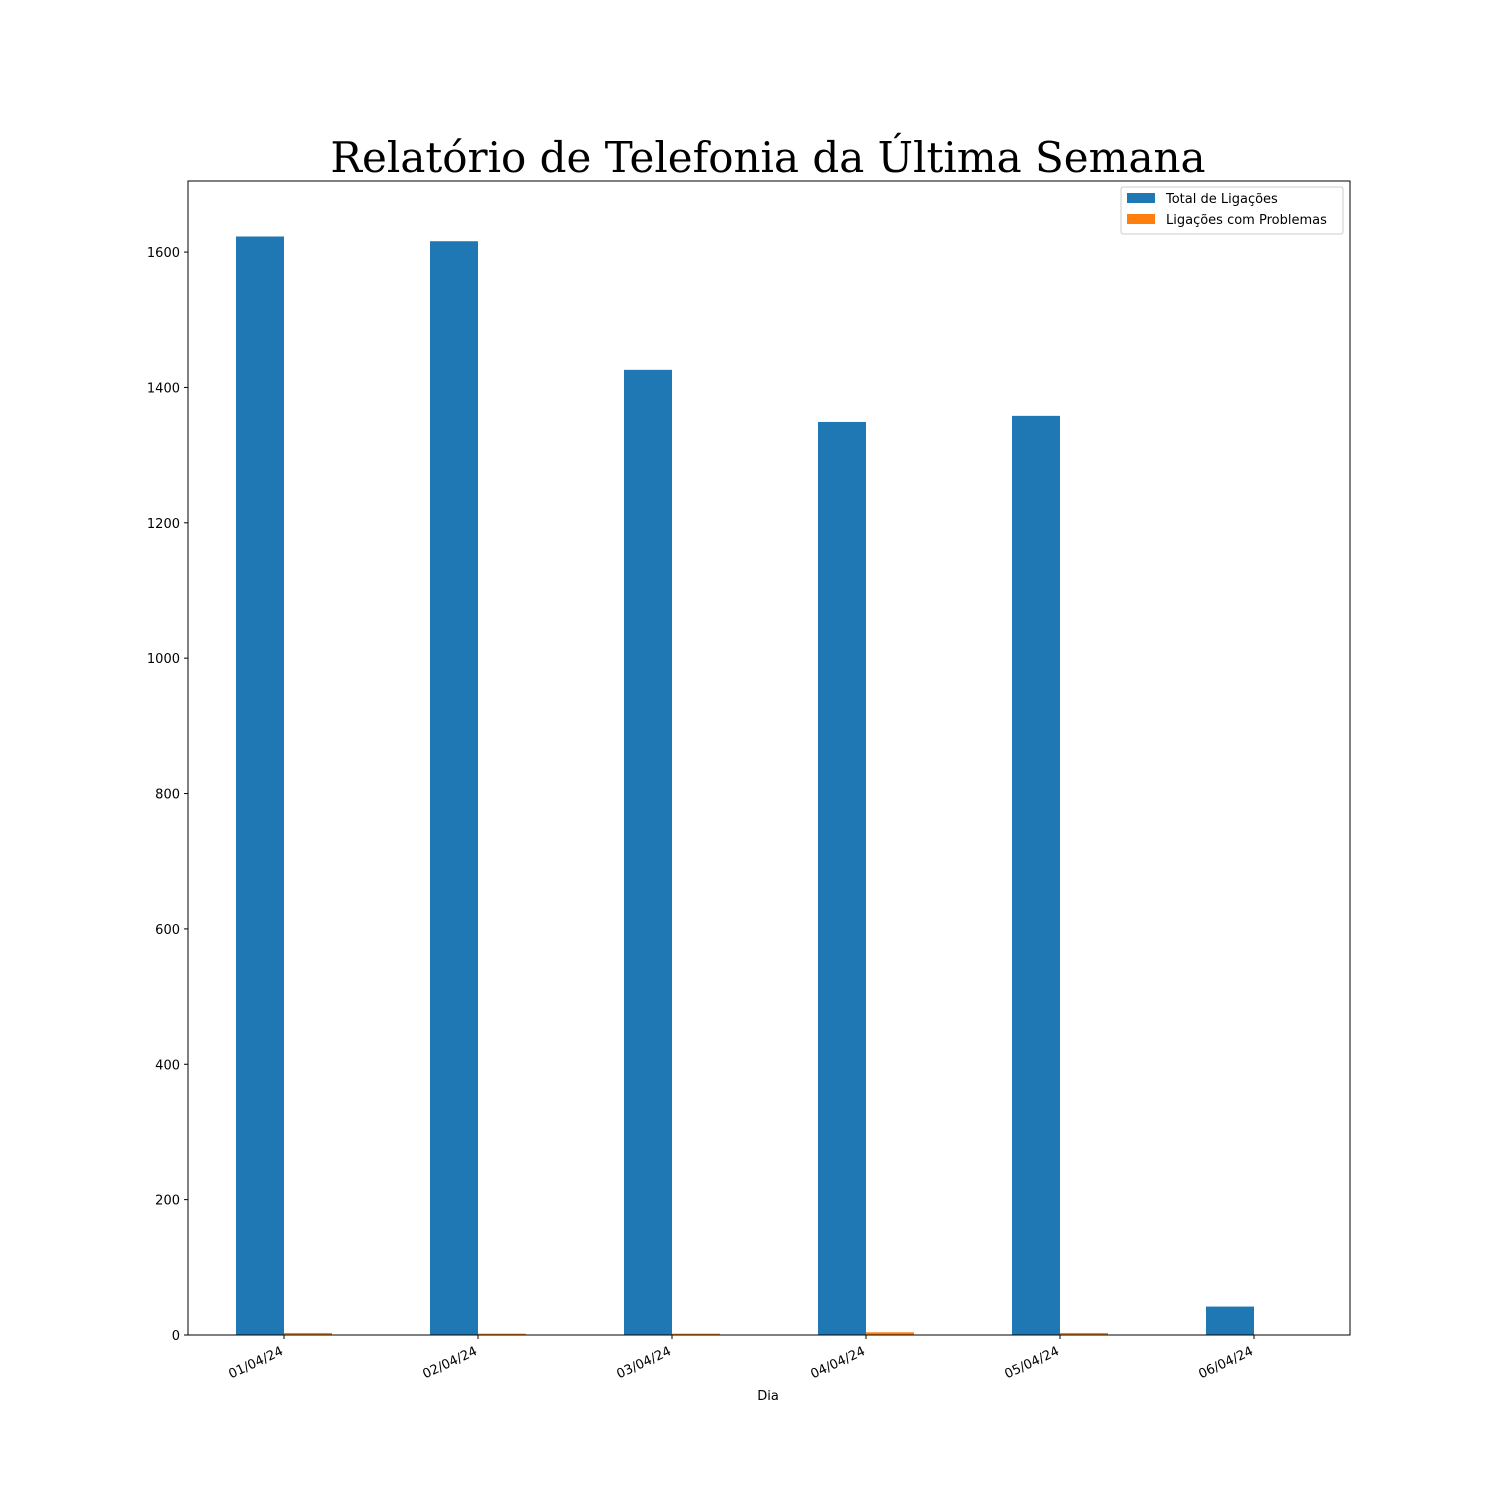 The height and width of the screenshot is (1500, 1500). I want to click on chart-title: Relatório de Telefonia da Última Semana, so click(767, 157).